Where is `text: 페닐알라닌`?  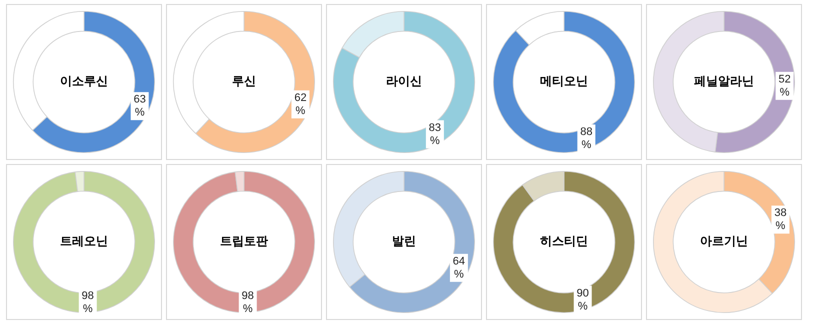
text: 페닐알라닌 is located at coordinates (724, 81).